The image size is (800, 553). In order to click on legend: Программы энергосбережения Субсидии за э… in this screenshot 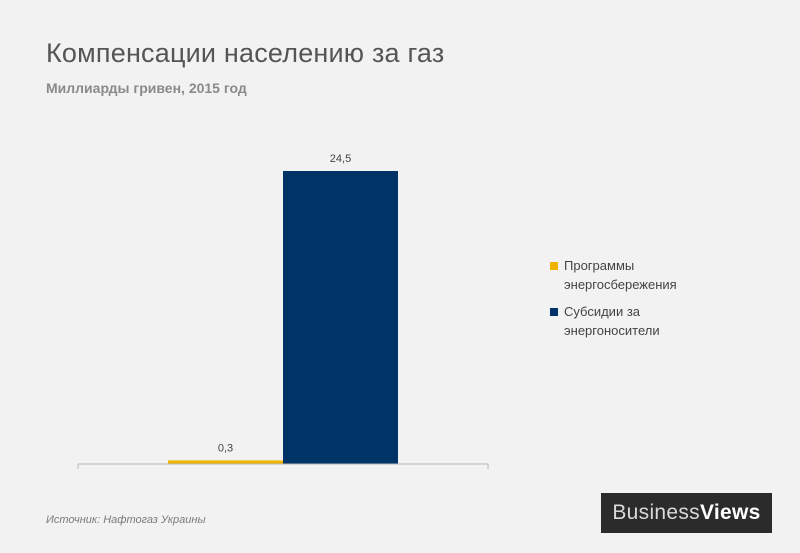, I will do `click(640, 302)`.